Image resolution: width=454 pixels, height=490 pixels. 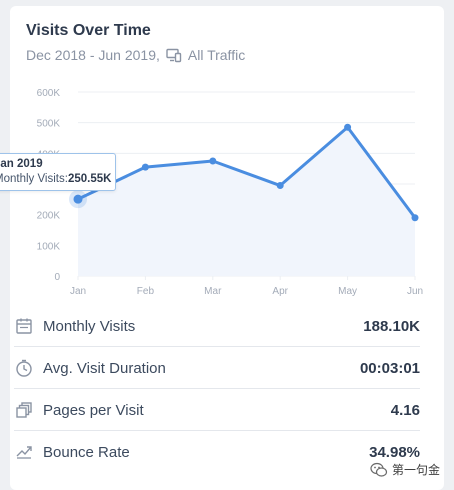 I want to click on metric-label: Bounce Rate, so click(x=86, y=452).